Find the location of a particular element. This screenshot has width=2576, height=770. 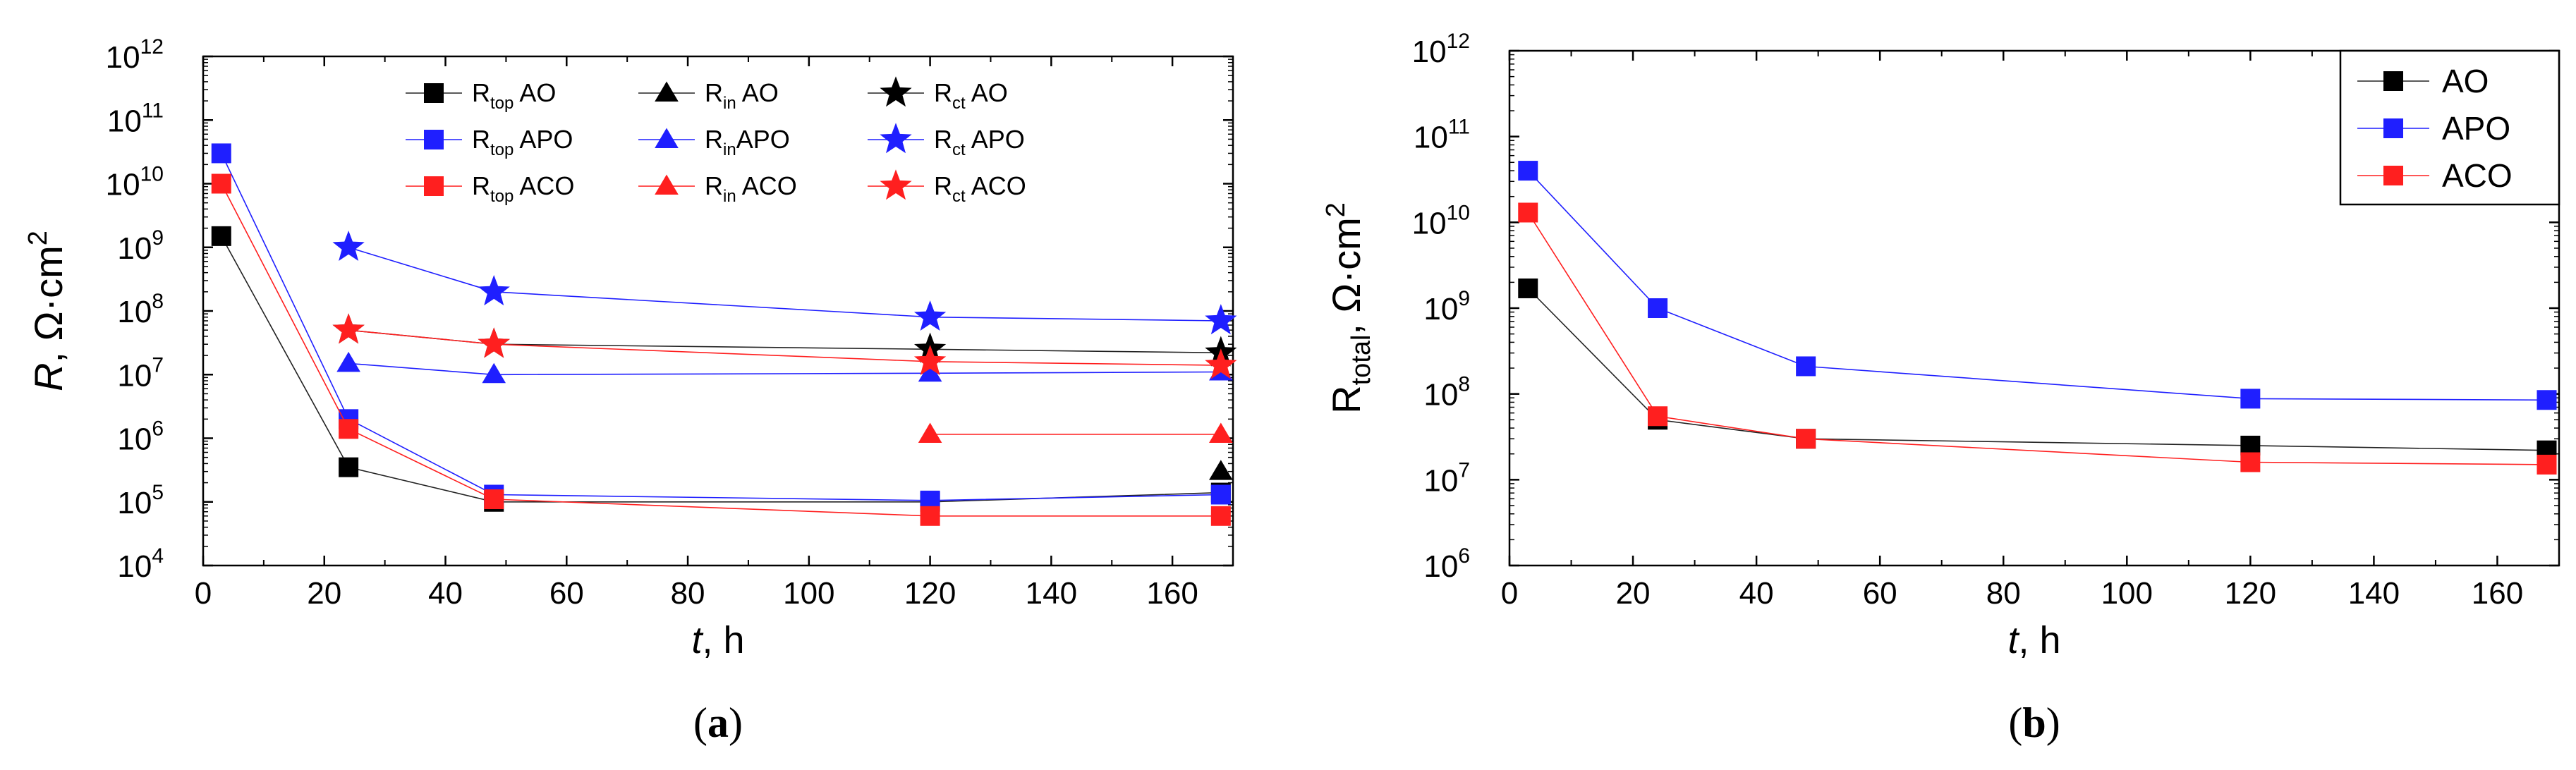

y-tick-label: 10⁷ is located at coordinates (140, 373).